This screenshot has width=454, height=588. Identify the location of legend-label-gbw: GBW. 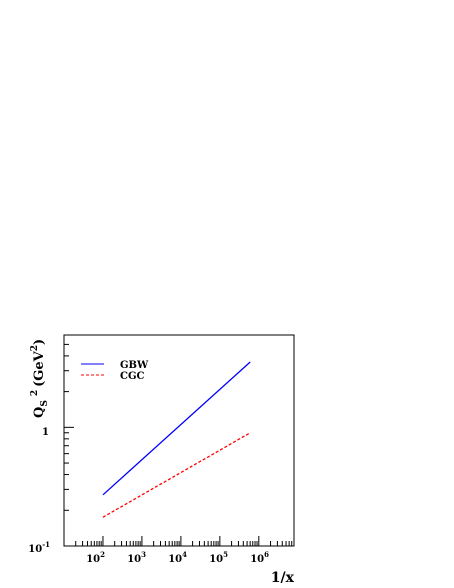
(134, 365).